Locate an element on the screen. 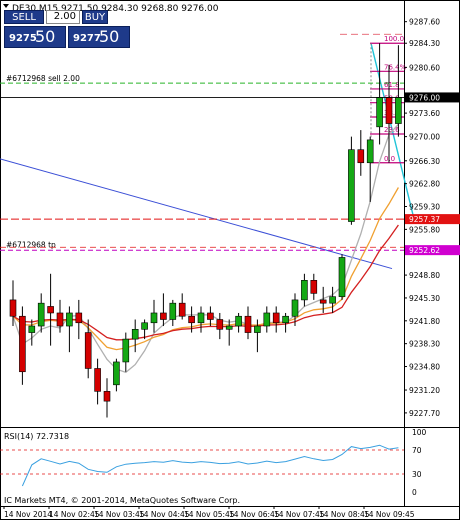 The height and width of the screenshot is (520, 460). price-tick-label: 9280.60 is located at coordinates (424, 67).